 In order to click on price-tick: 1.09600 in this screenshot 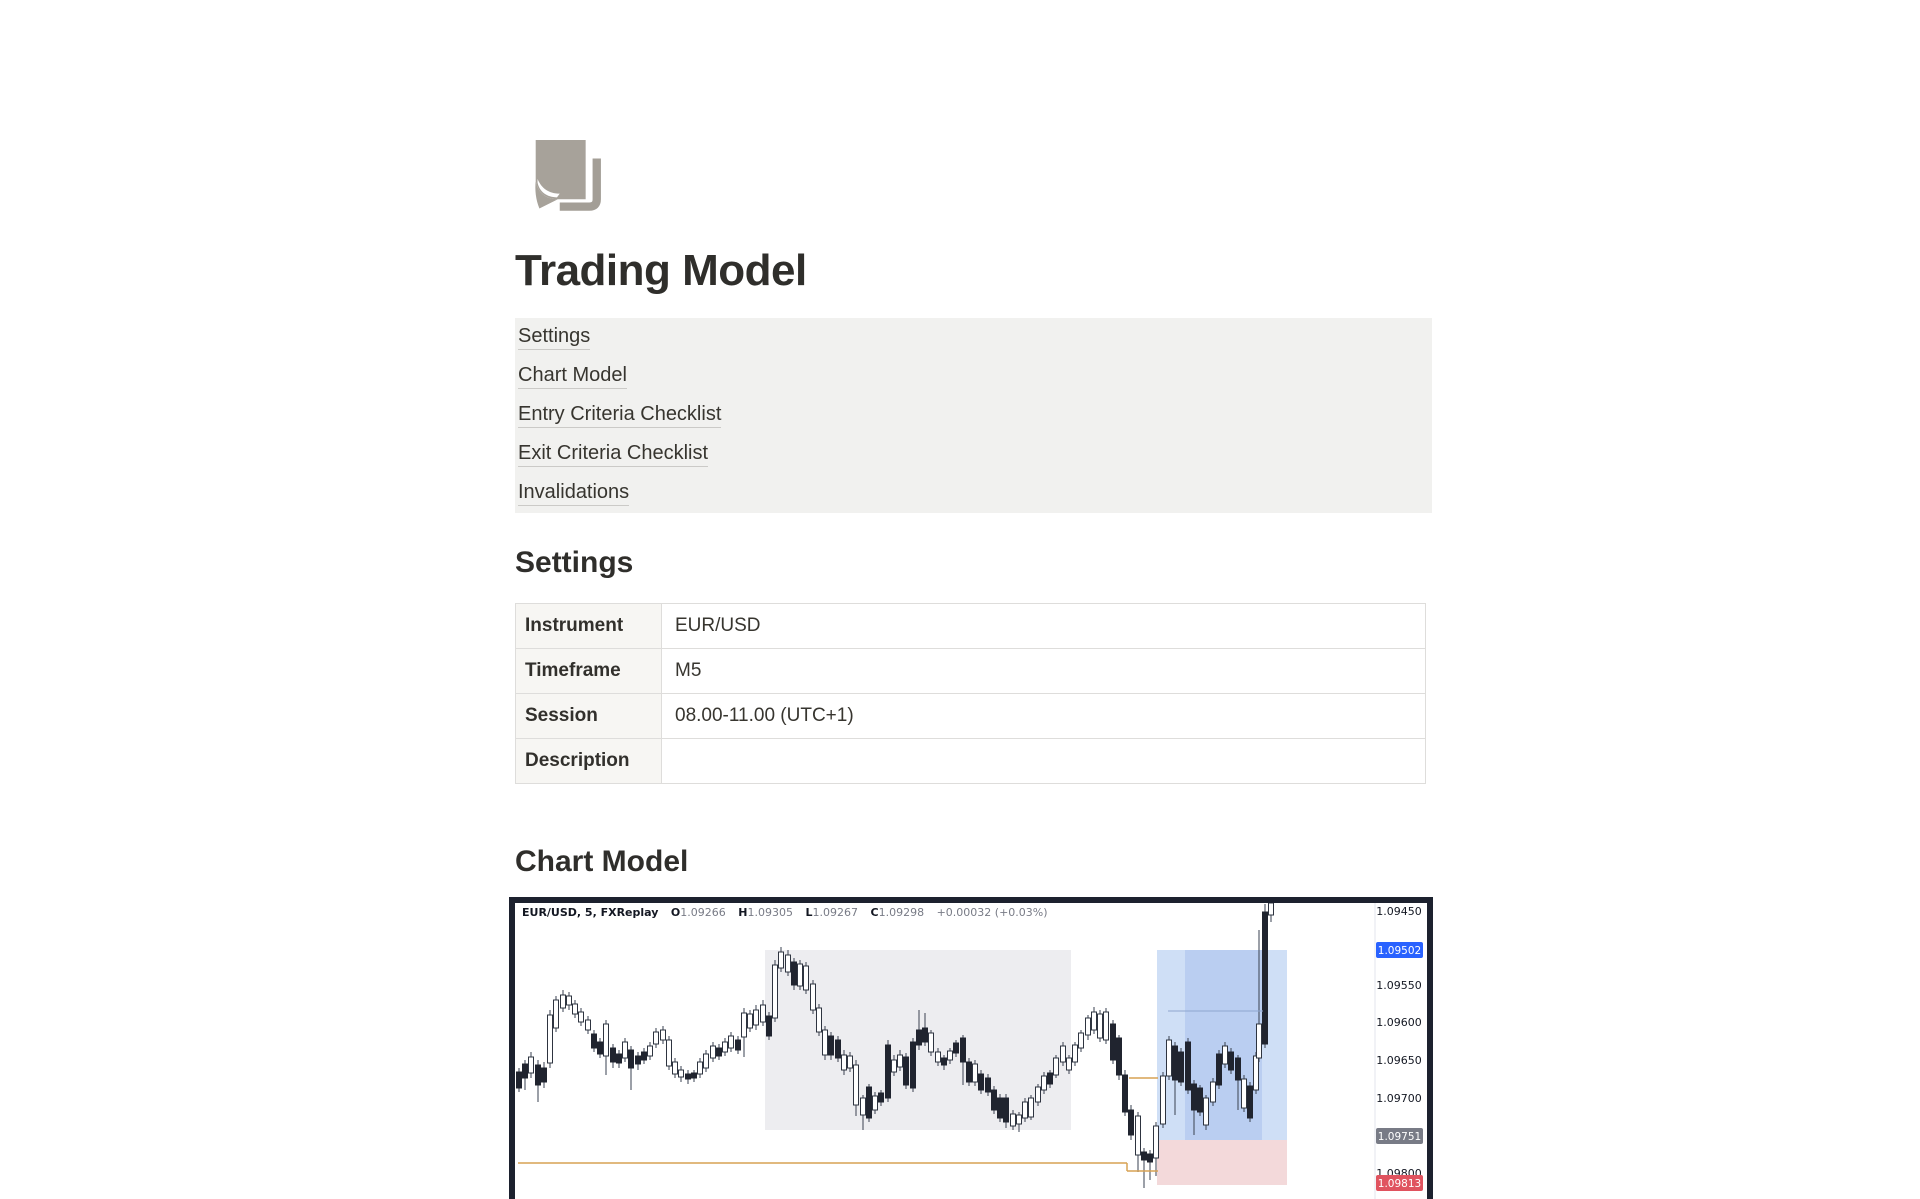, I will do `click(1399, 1022)`.